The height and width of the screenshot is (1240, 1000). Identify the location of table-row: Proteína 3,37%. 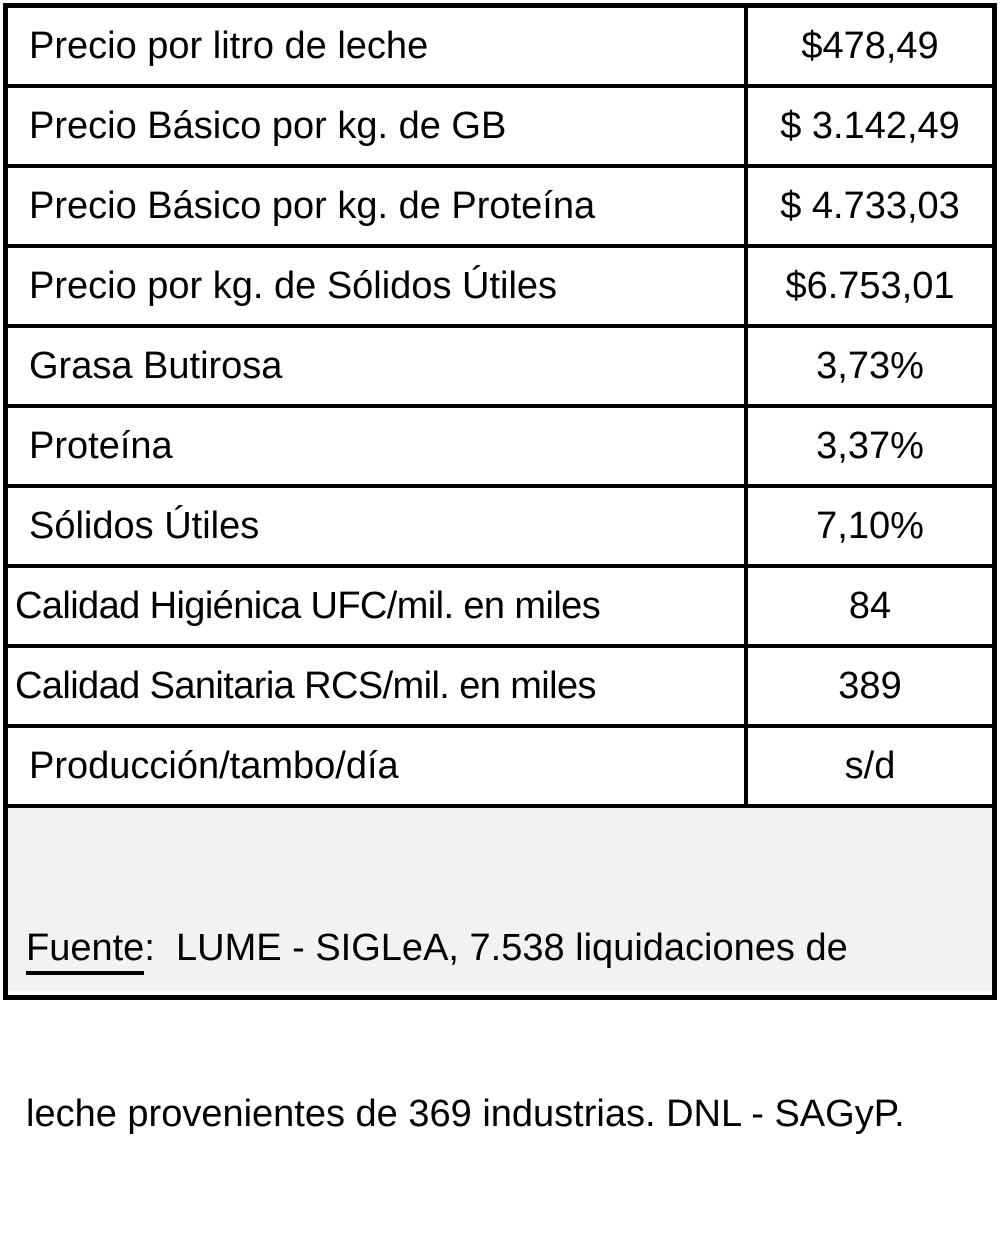
(500, 448).